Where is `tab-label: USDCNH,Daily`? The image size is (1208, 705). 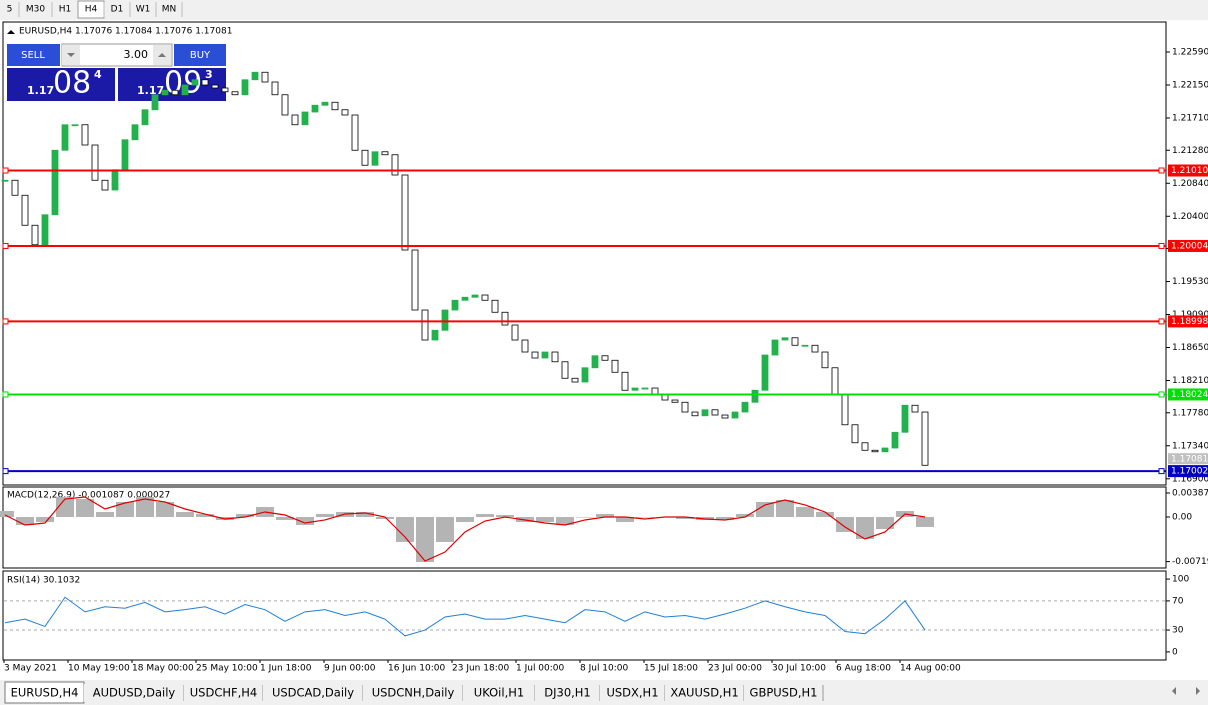
tab-label: USDCNH,Daily is located at coordinates (413, 693).